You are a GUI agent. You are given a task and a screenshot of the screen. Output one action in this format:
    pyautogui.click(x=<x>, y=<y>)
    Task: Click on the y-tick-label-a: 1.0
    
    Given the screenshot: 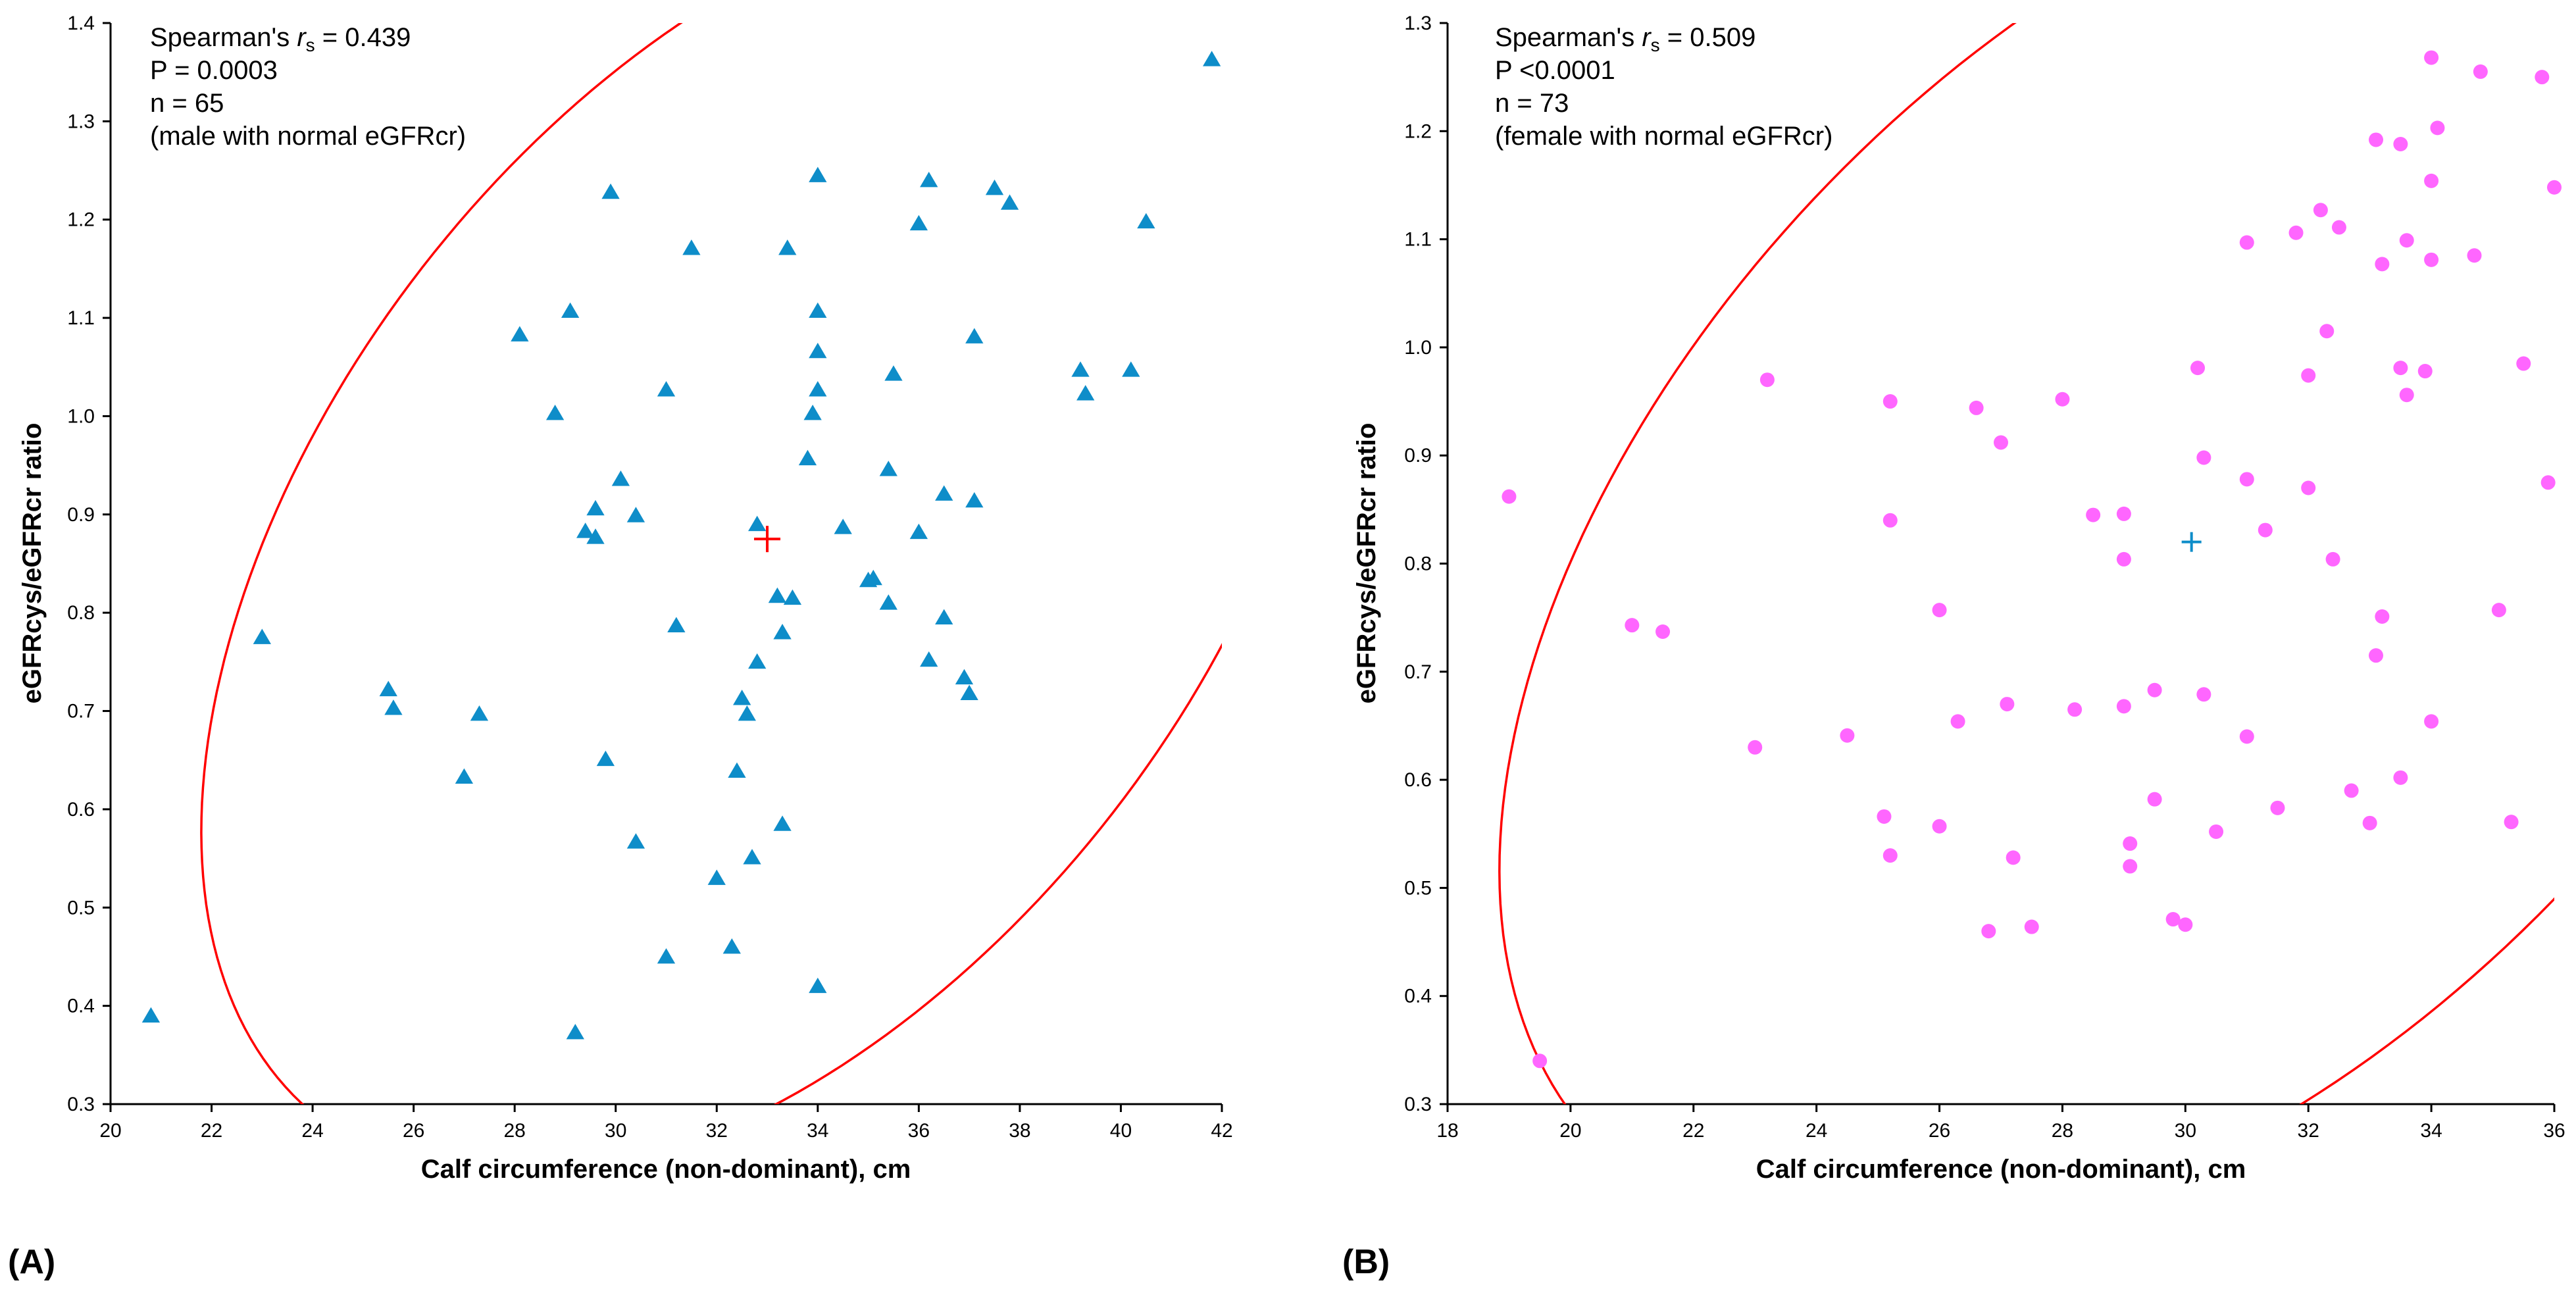 What is the action you would take?
    pyautogui.click(x=81, y=416)
    